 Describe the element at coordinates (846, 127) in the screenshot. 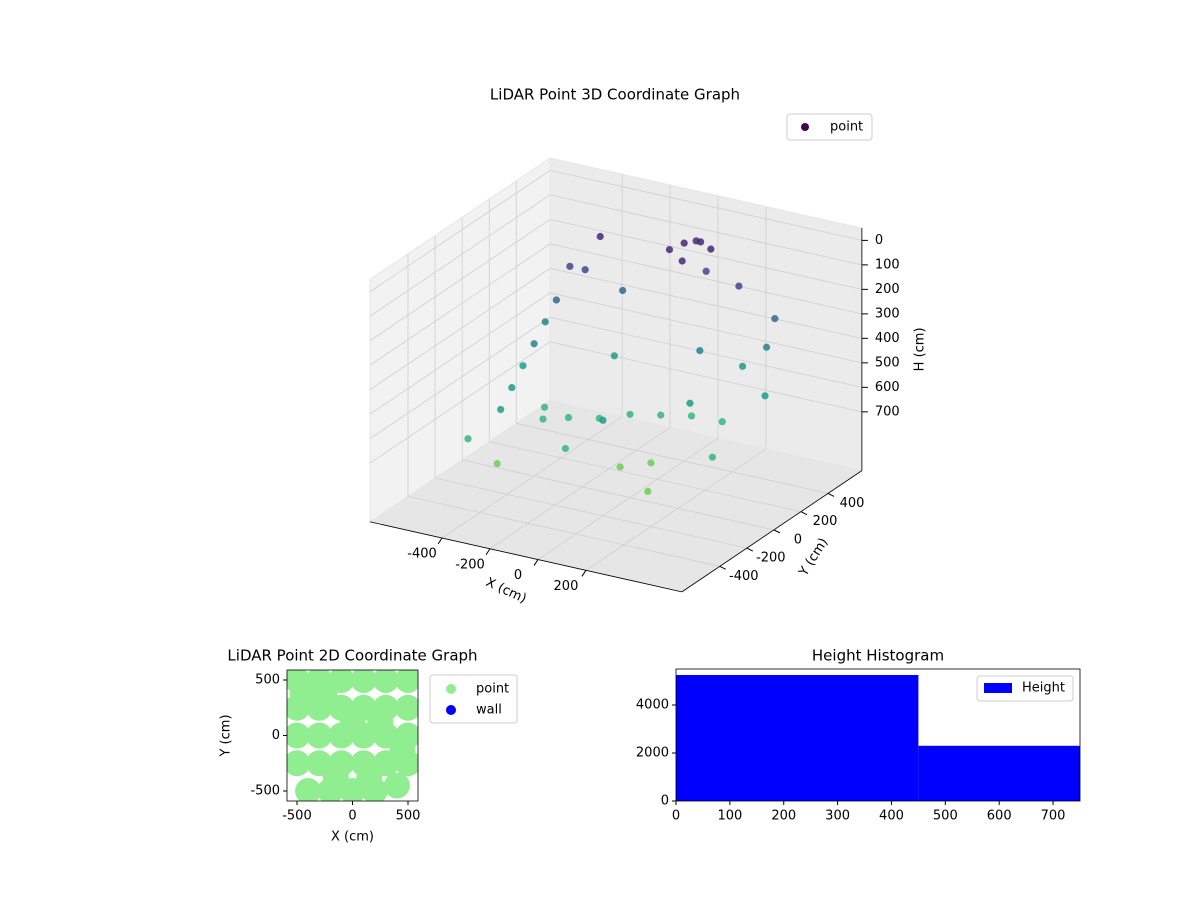

I see `legend-label: point` at that location.